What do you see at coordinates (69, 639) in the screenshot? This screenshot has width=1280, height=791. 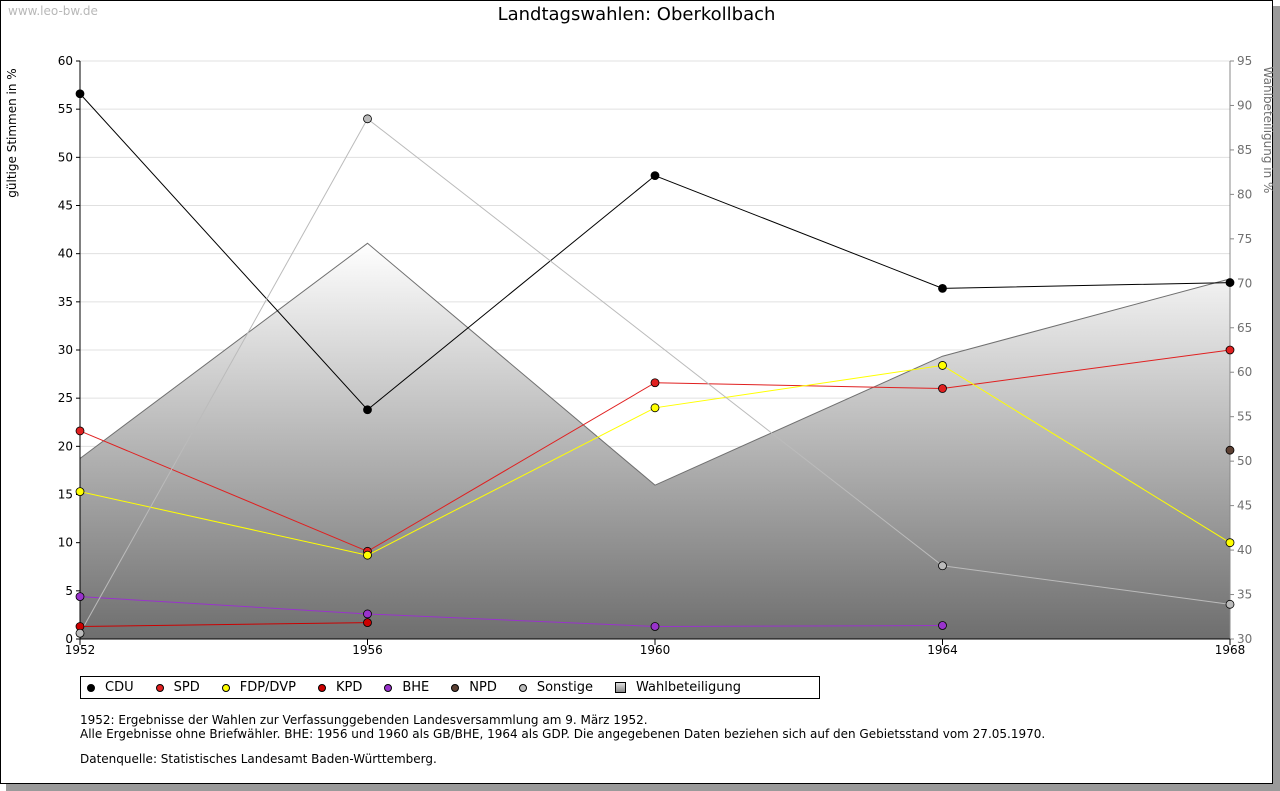 I see `y-tick-label: 0` at bounding box center [69, 639].